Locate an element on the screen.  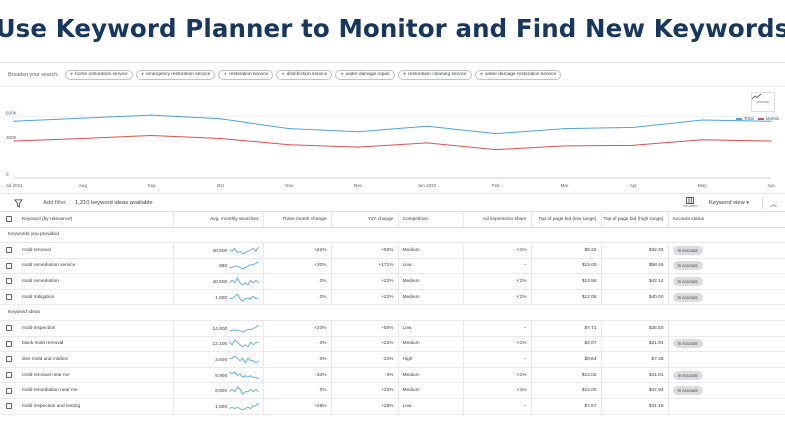
ad-share-cell: <1% is located at coordinates (497, 281).